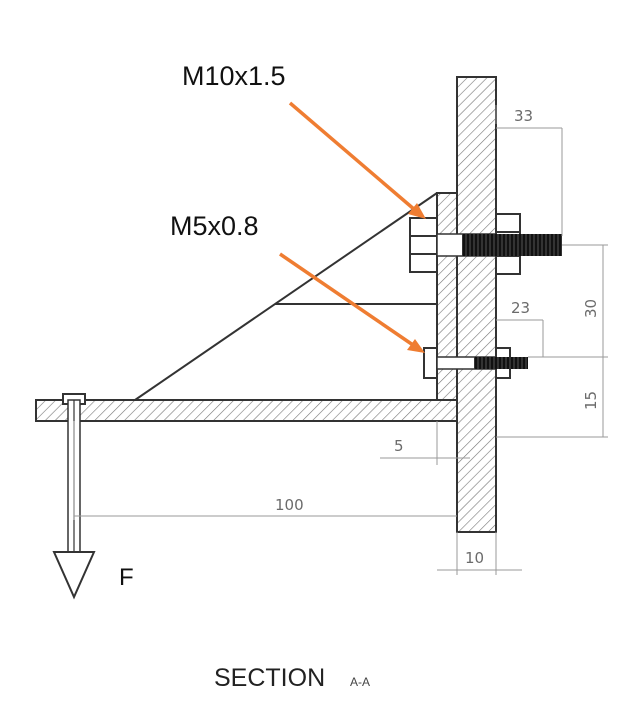 This screenshot has height=702, width=630. What do you see at coordinates (501, 363) in the screenshot?
I see `small-bolt-thread` at bounding box center [501, 363].